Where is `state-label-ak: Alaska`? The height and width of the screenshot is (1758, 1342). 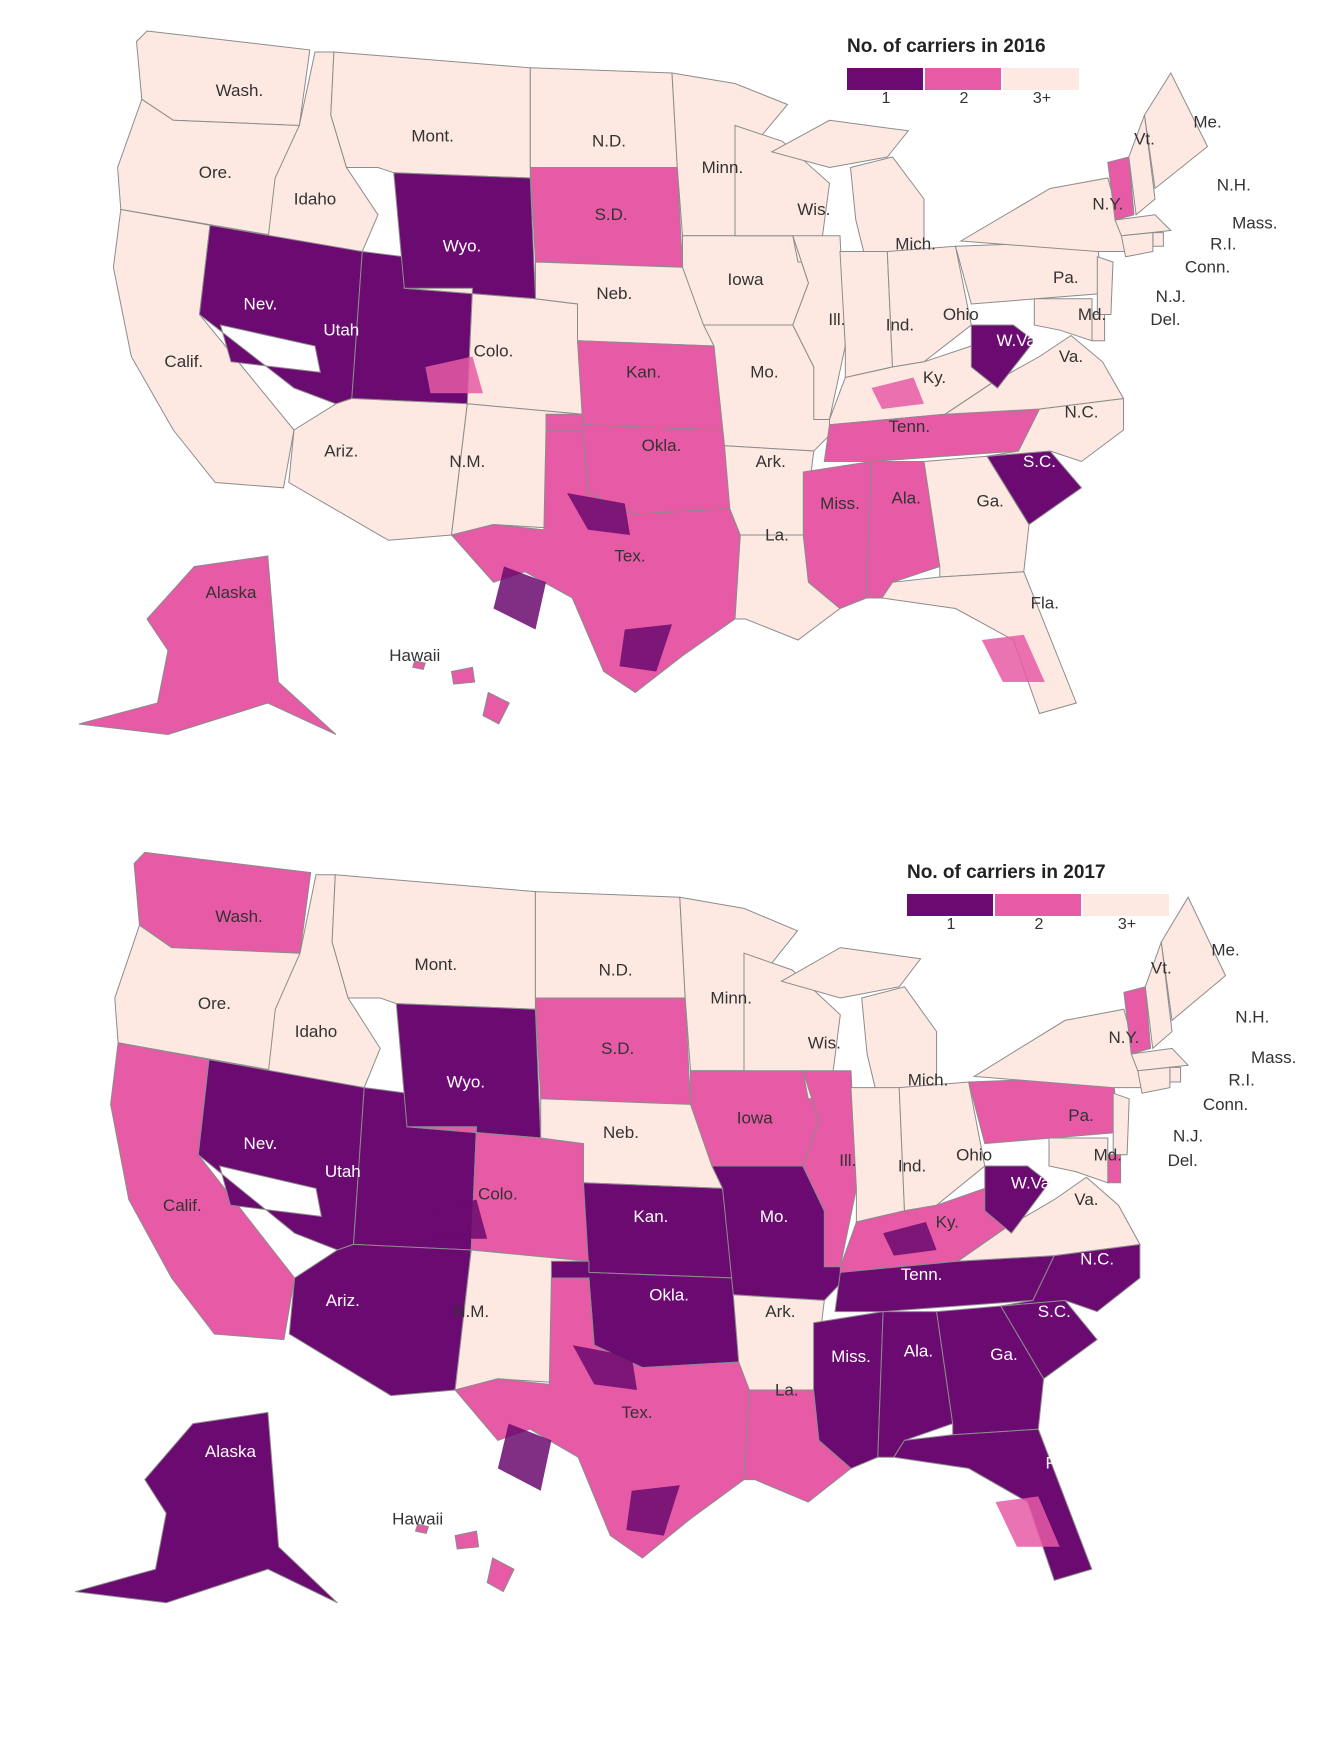
state-label-ak: Alaska is located at coordinates (231, 1451).